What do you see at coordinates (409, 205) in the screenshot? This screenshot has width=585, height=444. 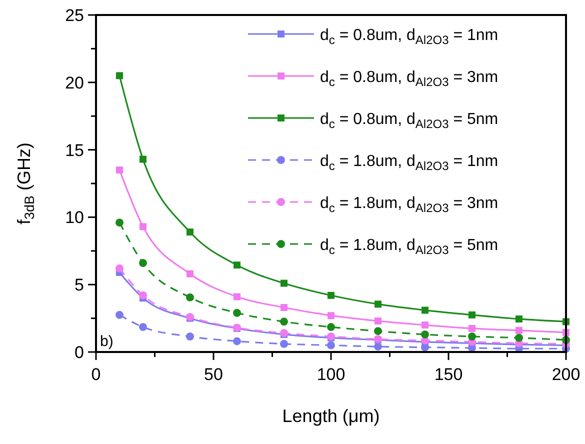 I see `legend-label: d$_{c}$ = 1.8um, d$_{Al2O3}$ = 3nm` at bounding box center [409, 205].